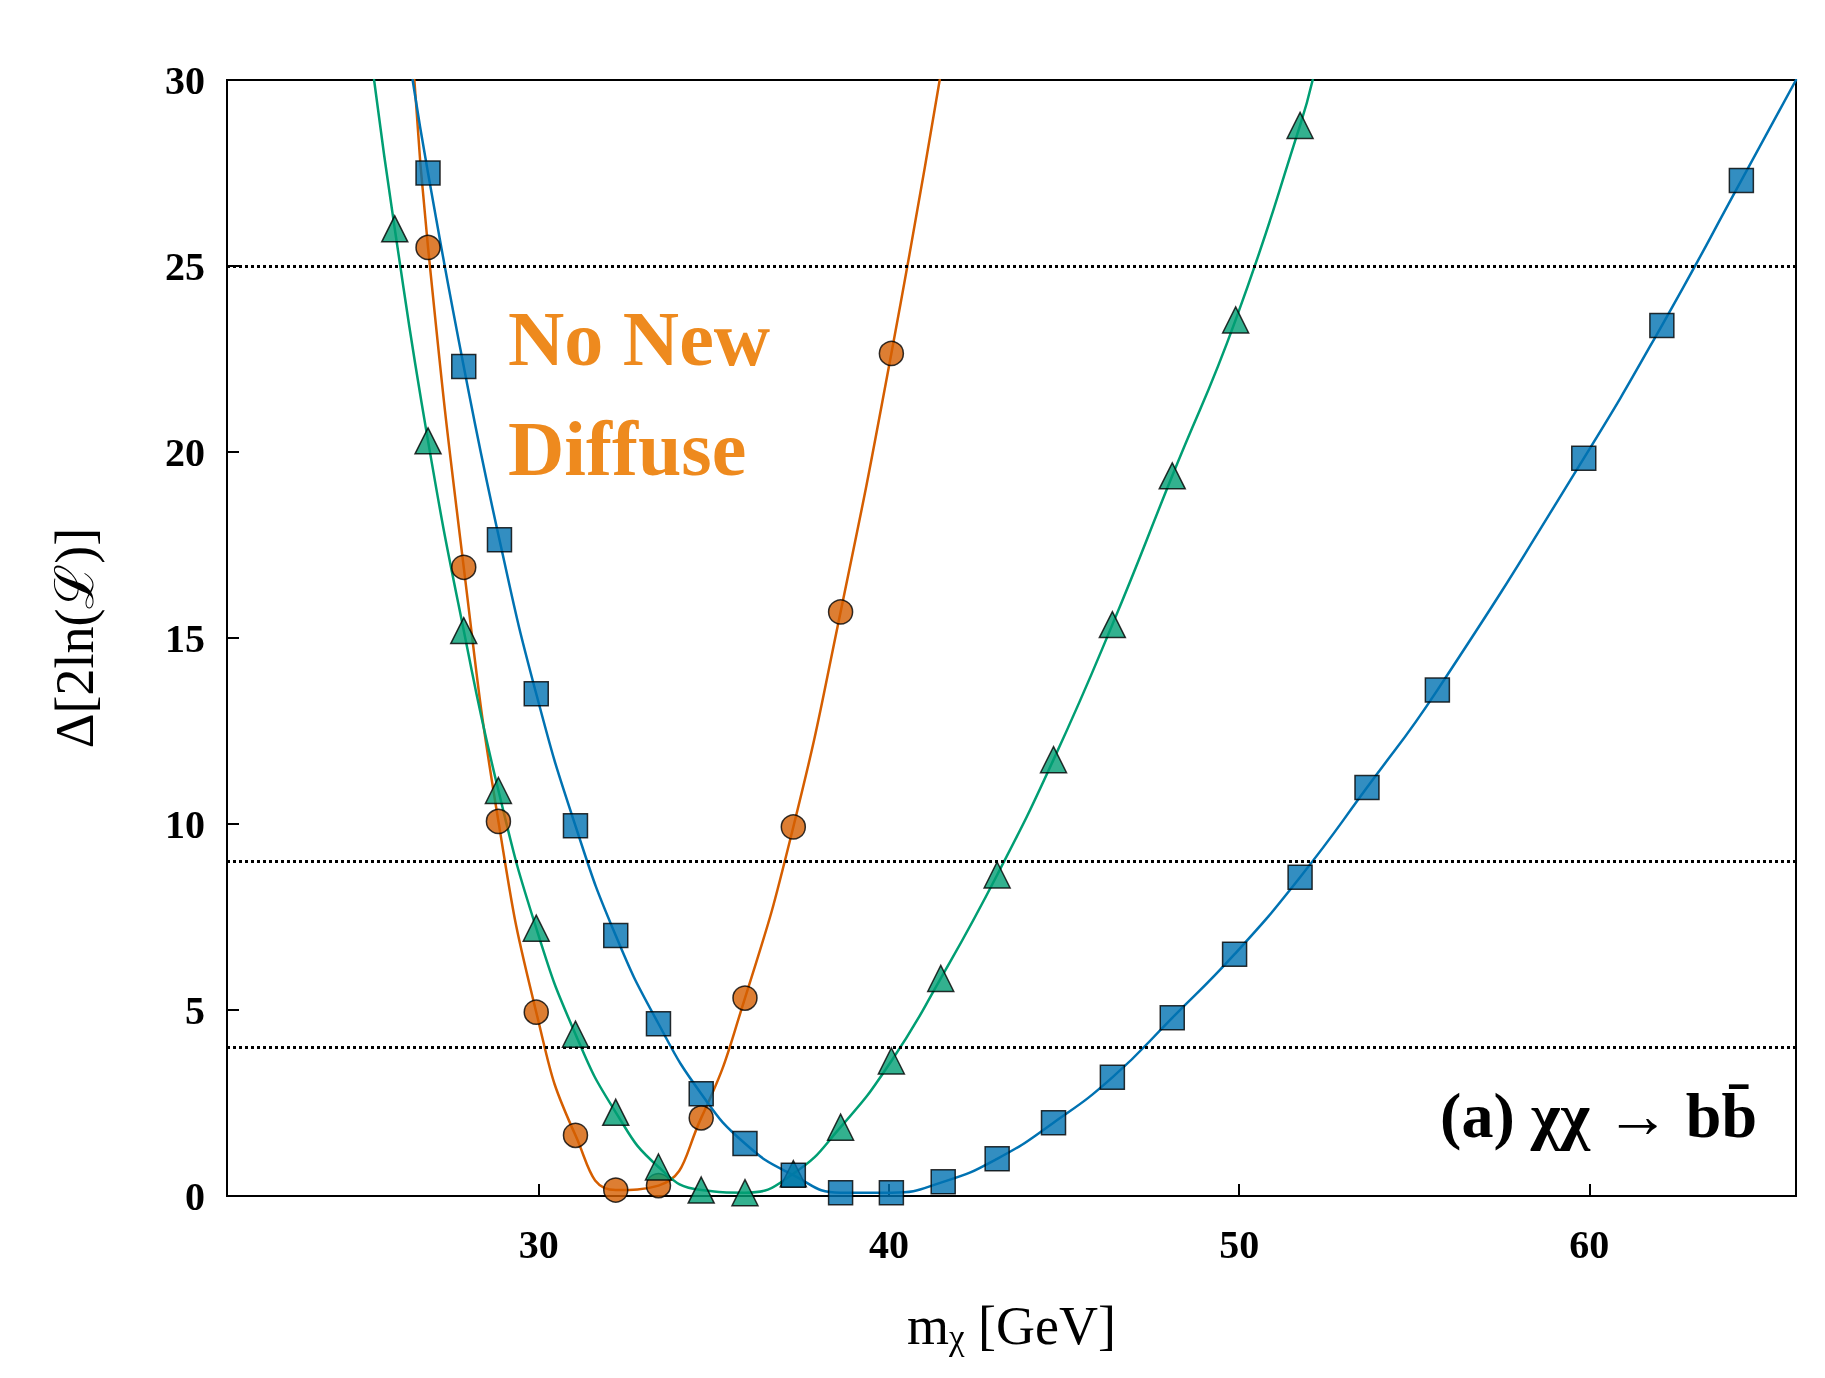 The height and width of the screenshot is (1378, 1825). Describe the element at coordinates (639, 393) in the screenshot. I see `annotation: No New Diffuse` at that location.